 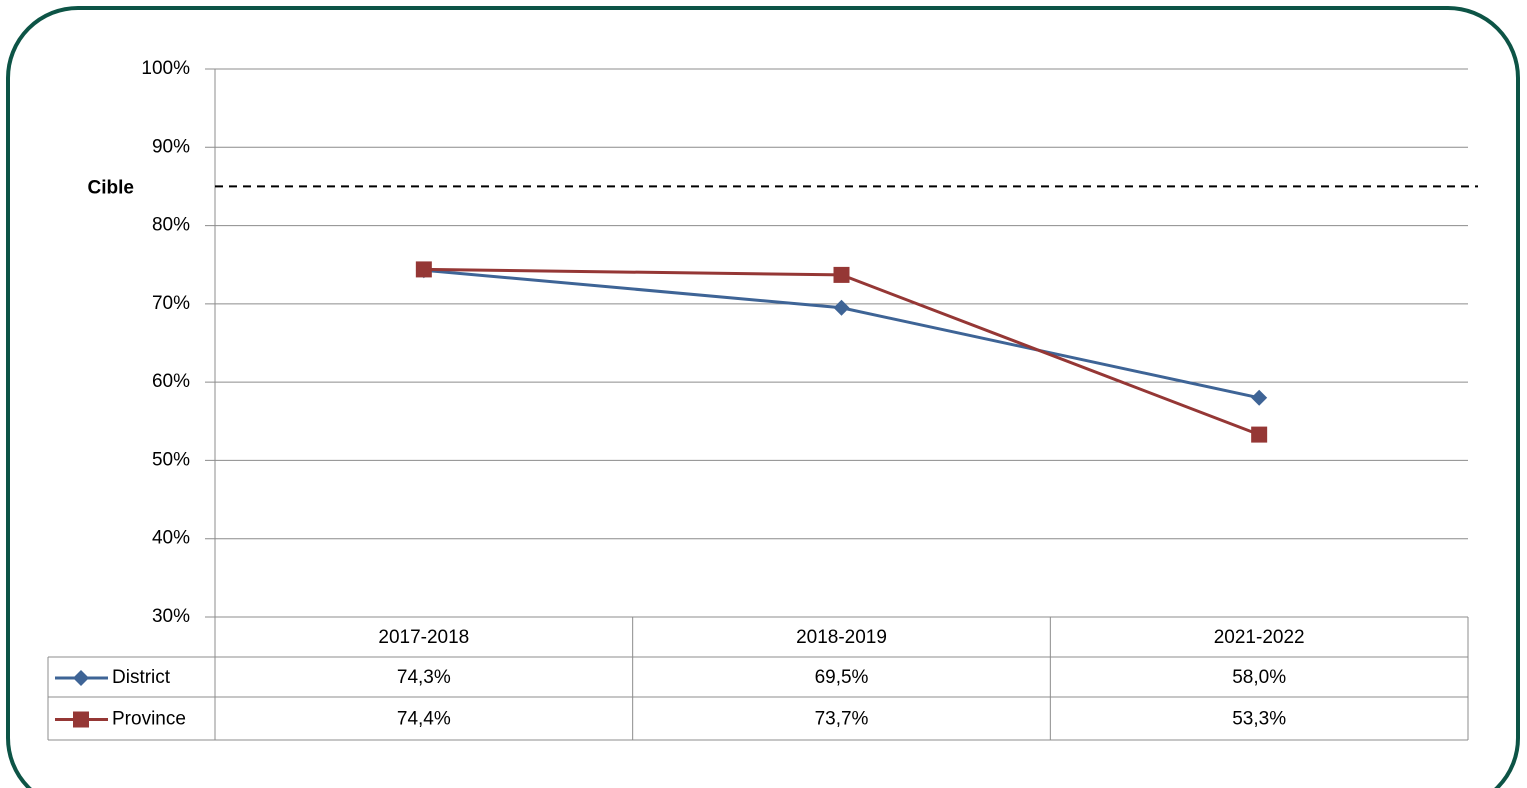 What do you see at coordinates (149, 719) in the screenshot?
I see `legend-label: Province` at bounding box center [149, 719].